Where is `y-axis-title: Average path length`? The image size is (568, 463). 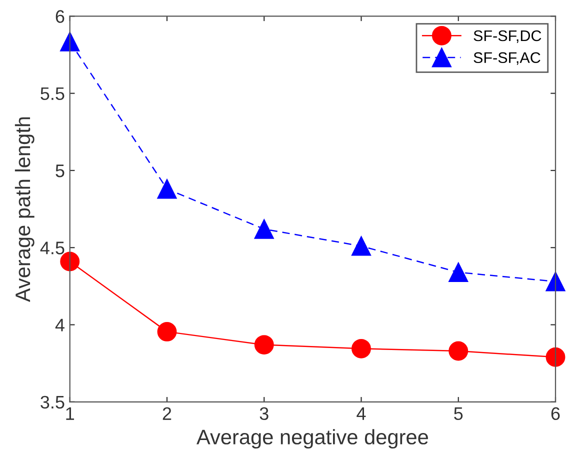
y-axis-title: Average path length is located at coordinates (24, 209).